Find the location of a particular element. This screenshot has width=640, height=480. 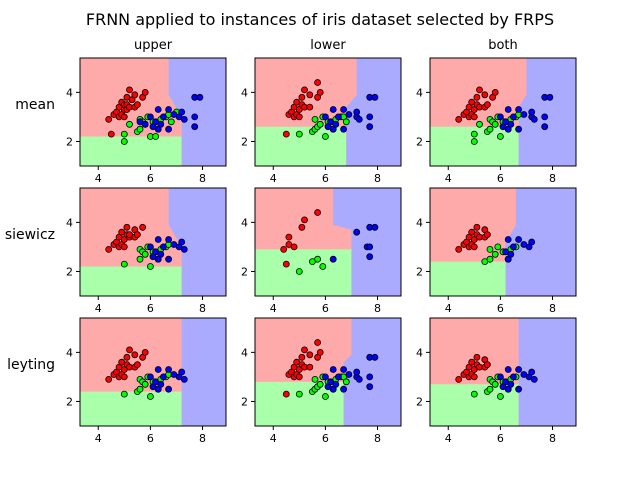

subplot-0-0: 4 6 8 2 4 is located at coordinates (146, 121).